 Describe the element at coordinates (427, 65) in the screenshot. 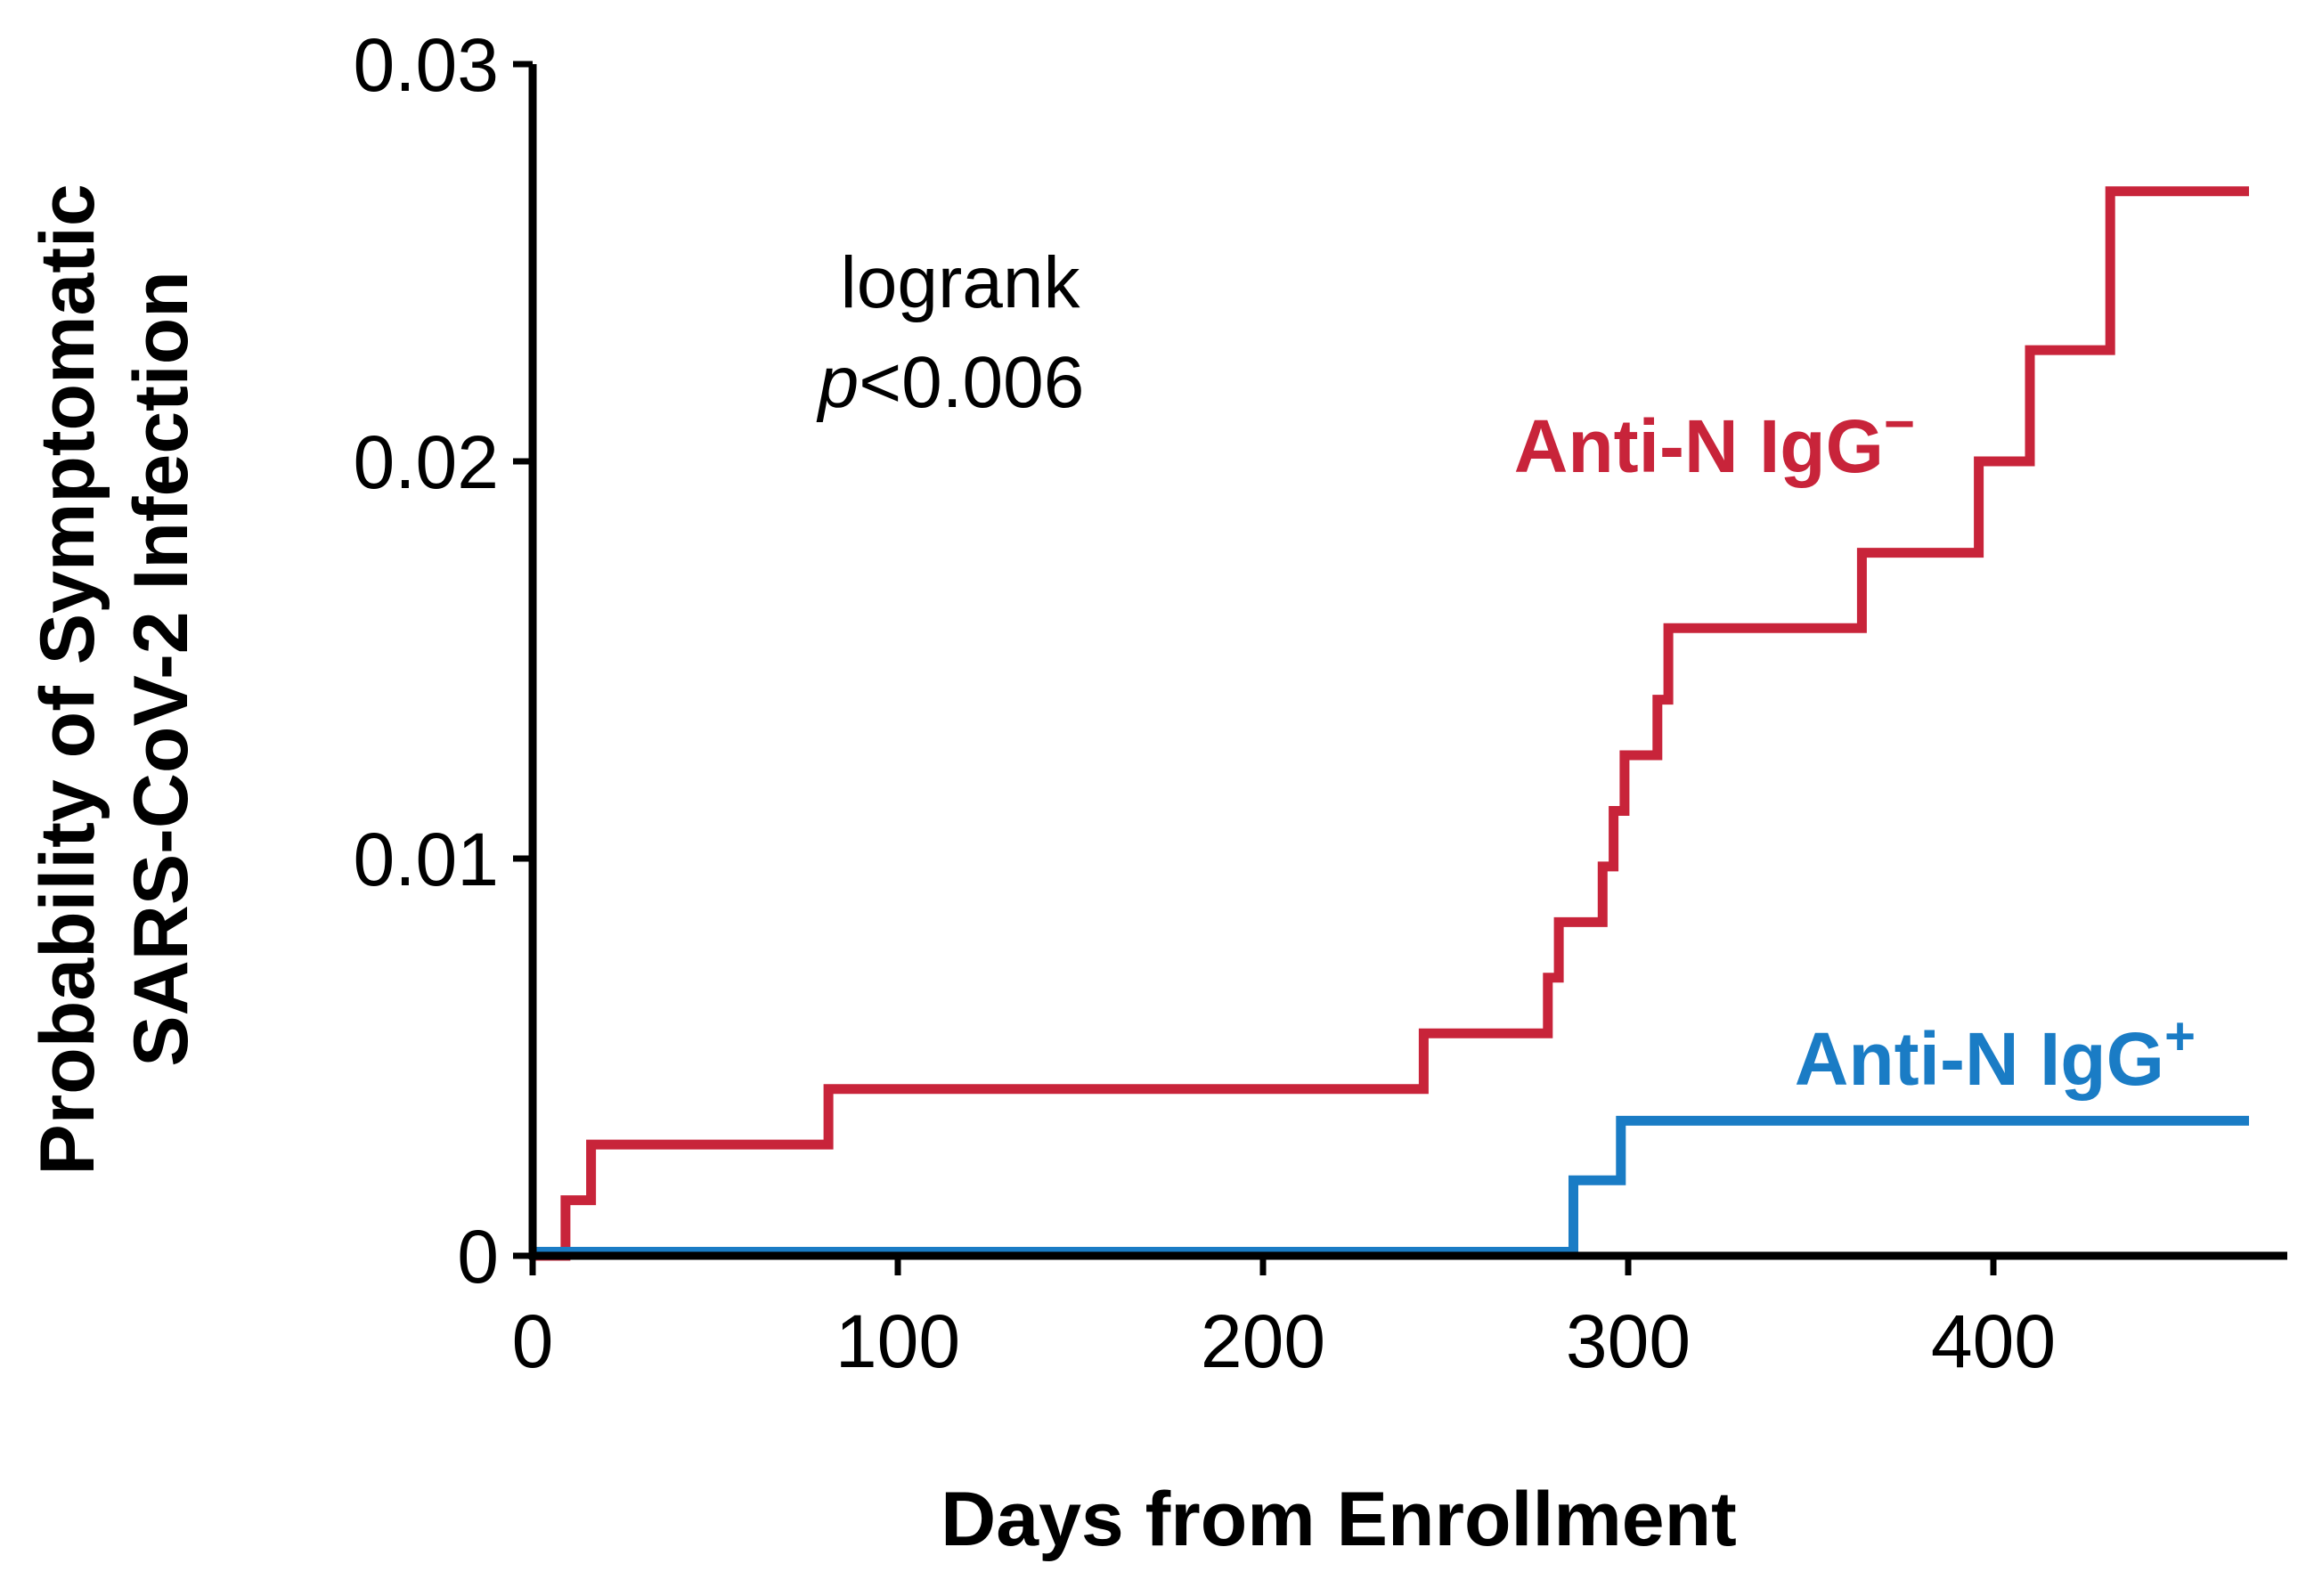

I see `y-tick-label: 0.03` at that location.